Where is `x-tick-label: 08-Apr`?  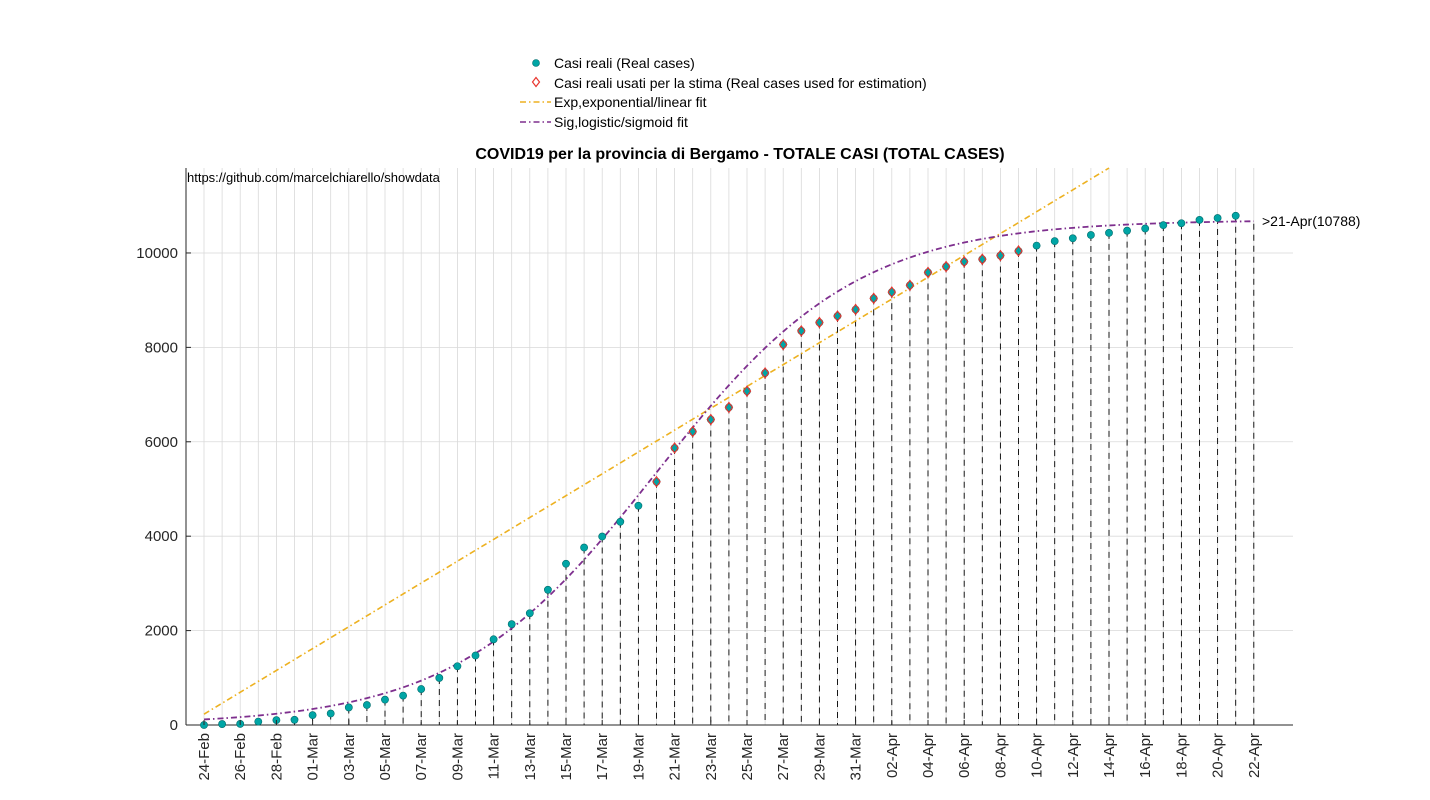
x-tick-label: 08-Apr is located at coordinates (1000, 755).